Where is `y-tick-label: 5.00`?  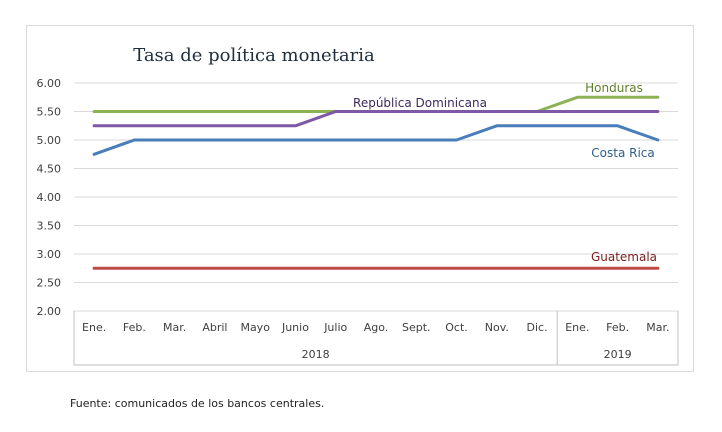 y-tick-label: 5.00 is located at coordinates (49, 140).